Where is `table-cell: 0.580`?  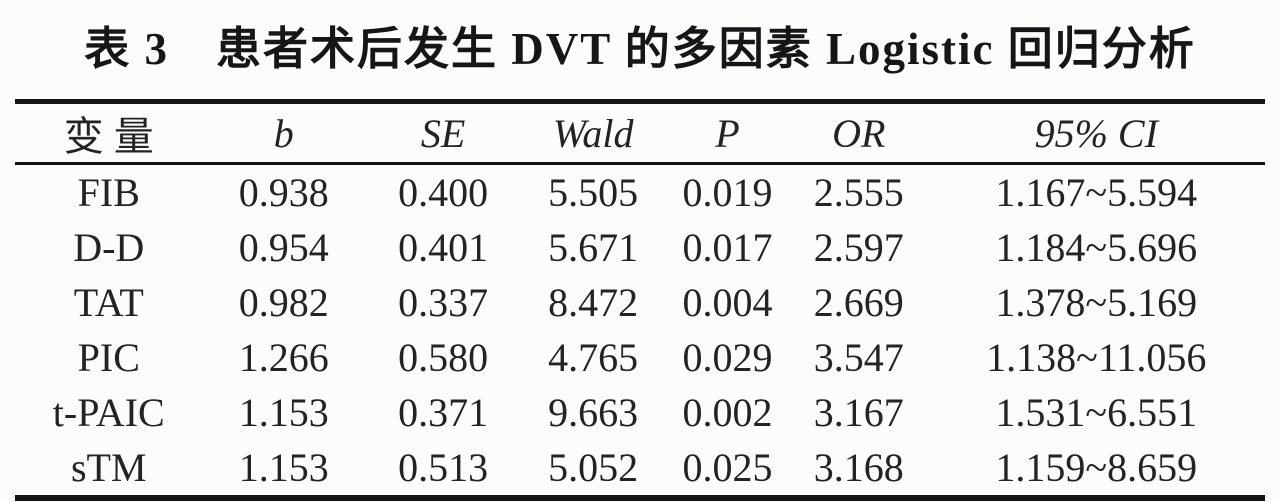 table-cell: 0.580 is located at coordinates (443, 357).